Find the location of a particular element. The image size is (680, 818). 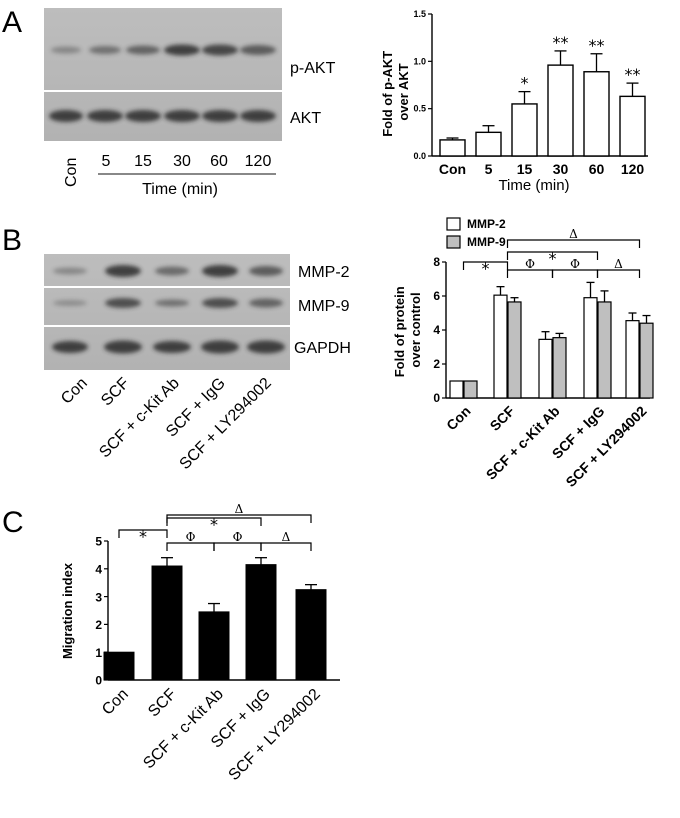

chart-b-ylabel: Fold of protein over control is located at coordinates (407, 330).